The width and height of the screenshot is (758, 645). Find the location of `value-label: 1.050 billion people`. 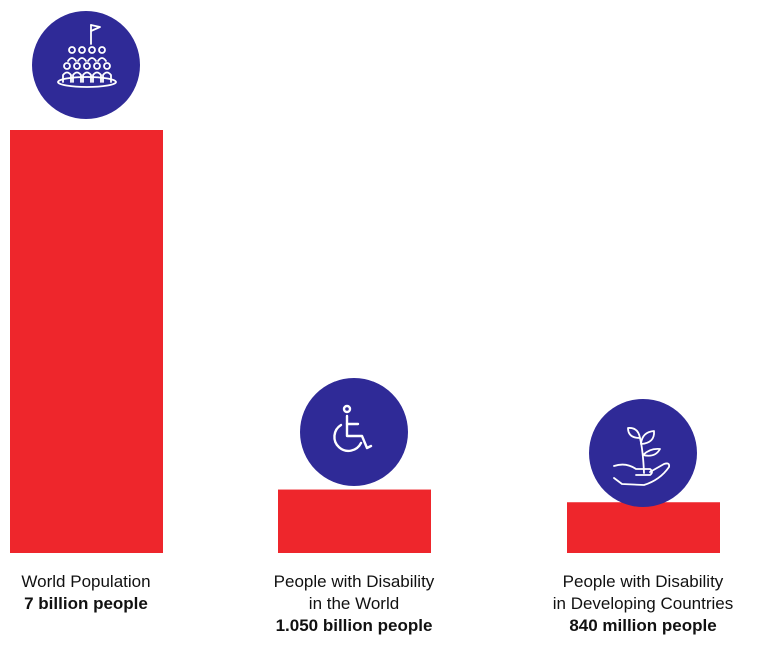

value-label: 1.050 billion people is located at coordinates (354, 625).